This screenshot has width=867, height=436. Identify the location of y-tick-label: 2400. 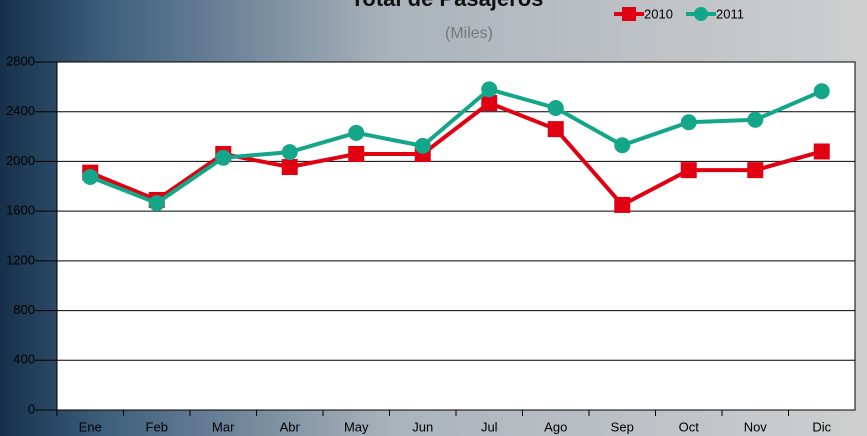
(20, 110).